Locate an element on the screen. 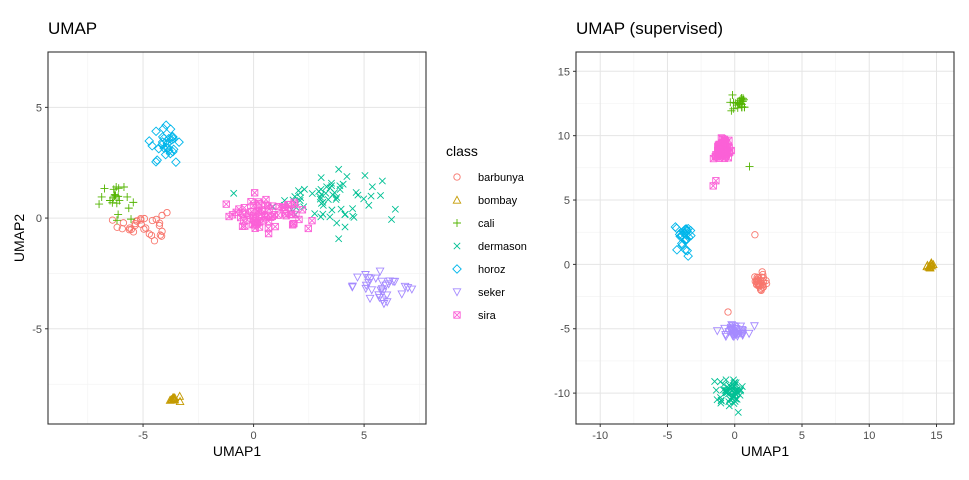 The image size is (969, 480). legend-item-sira: sira is located at coordinates (475, 316).